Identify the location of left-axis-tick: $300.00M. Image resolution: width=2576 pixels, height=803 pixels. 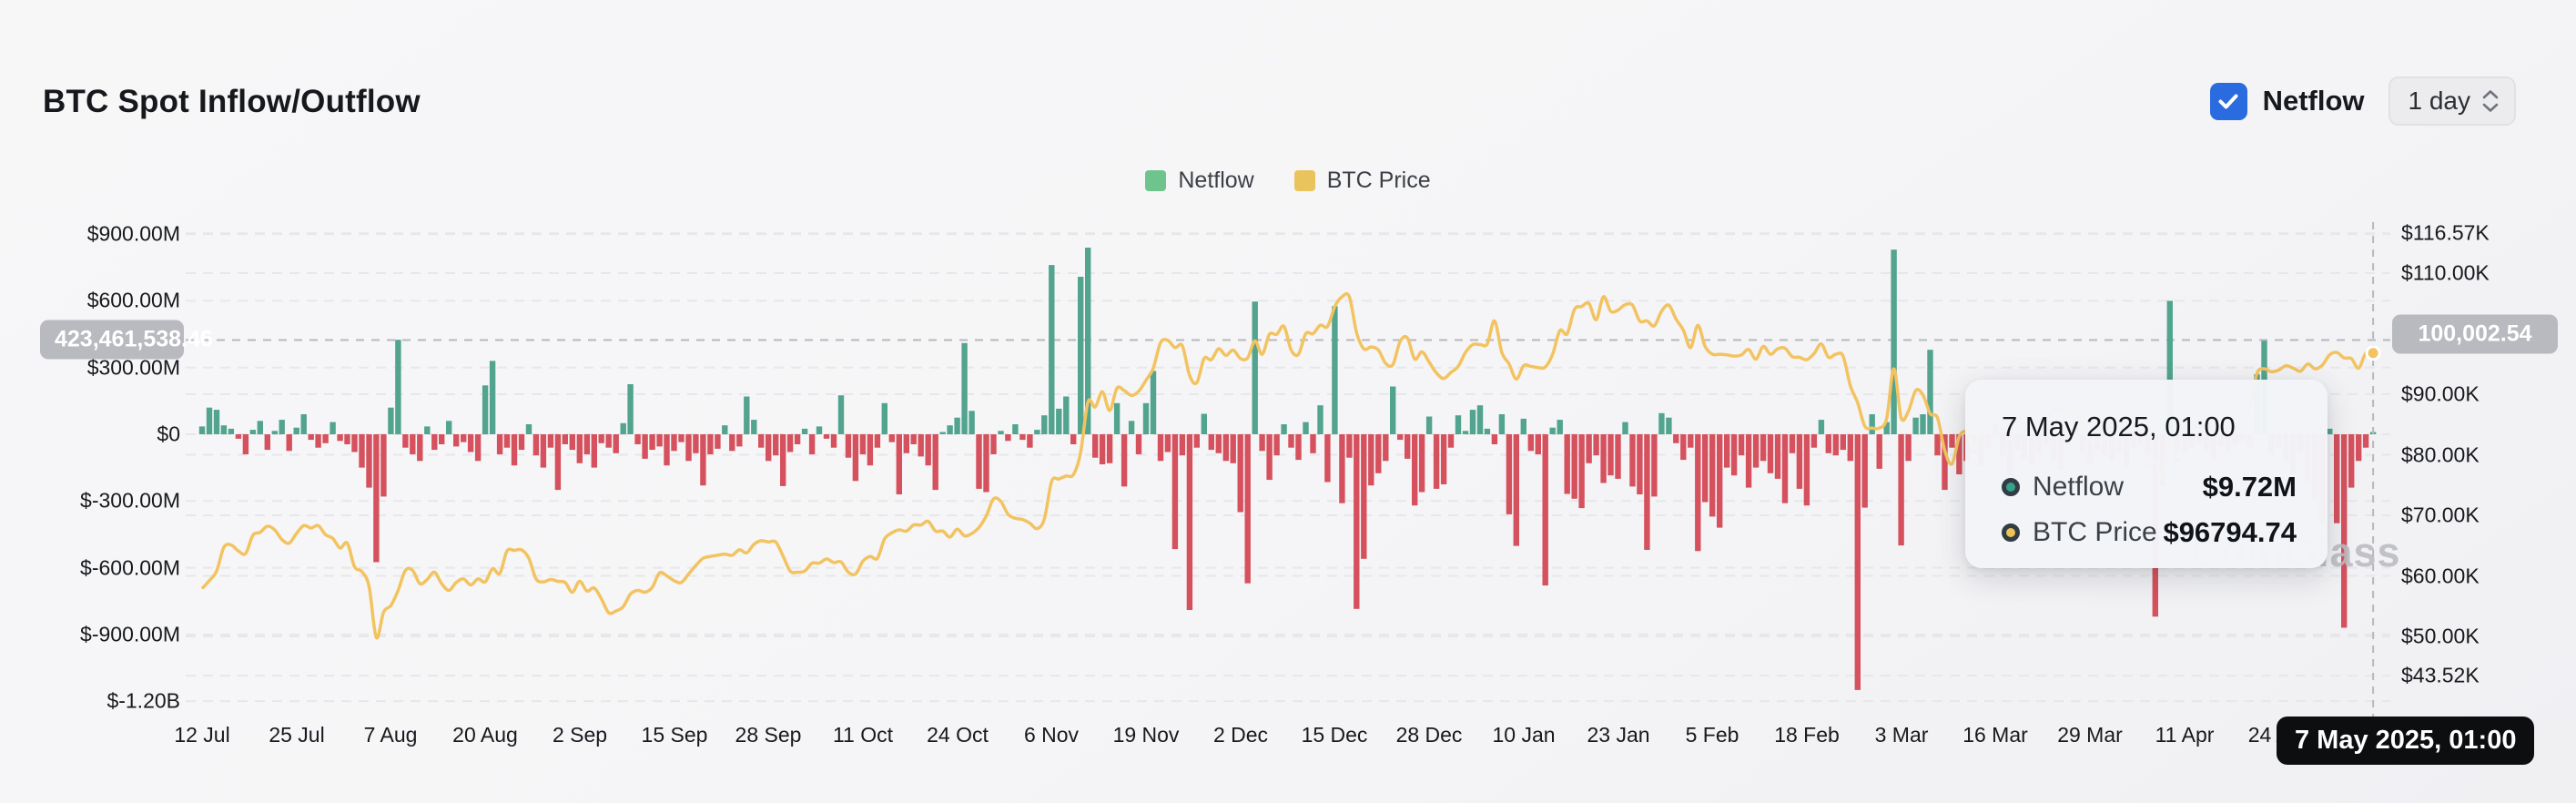
(133, 367).